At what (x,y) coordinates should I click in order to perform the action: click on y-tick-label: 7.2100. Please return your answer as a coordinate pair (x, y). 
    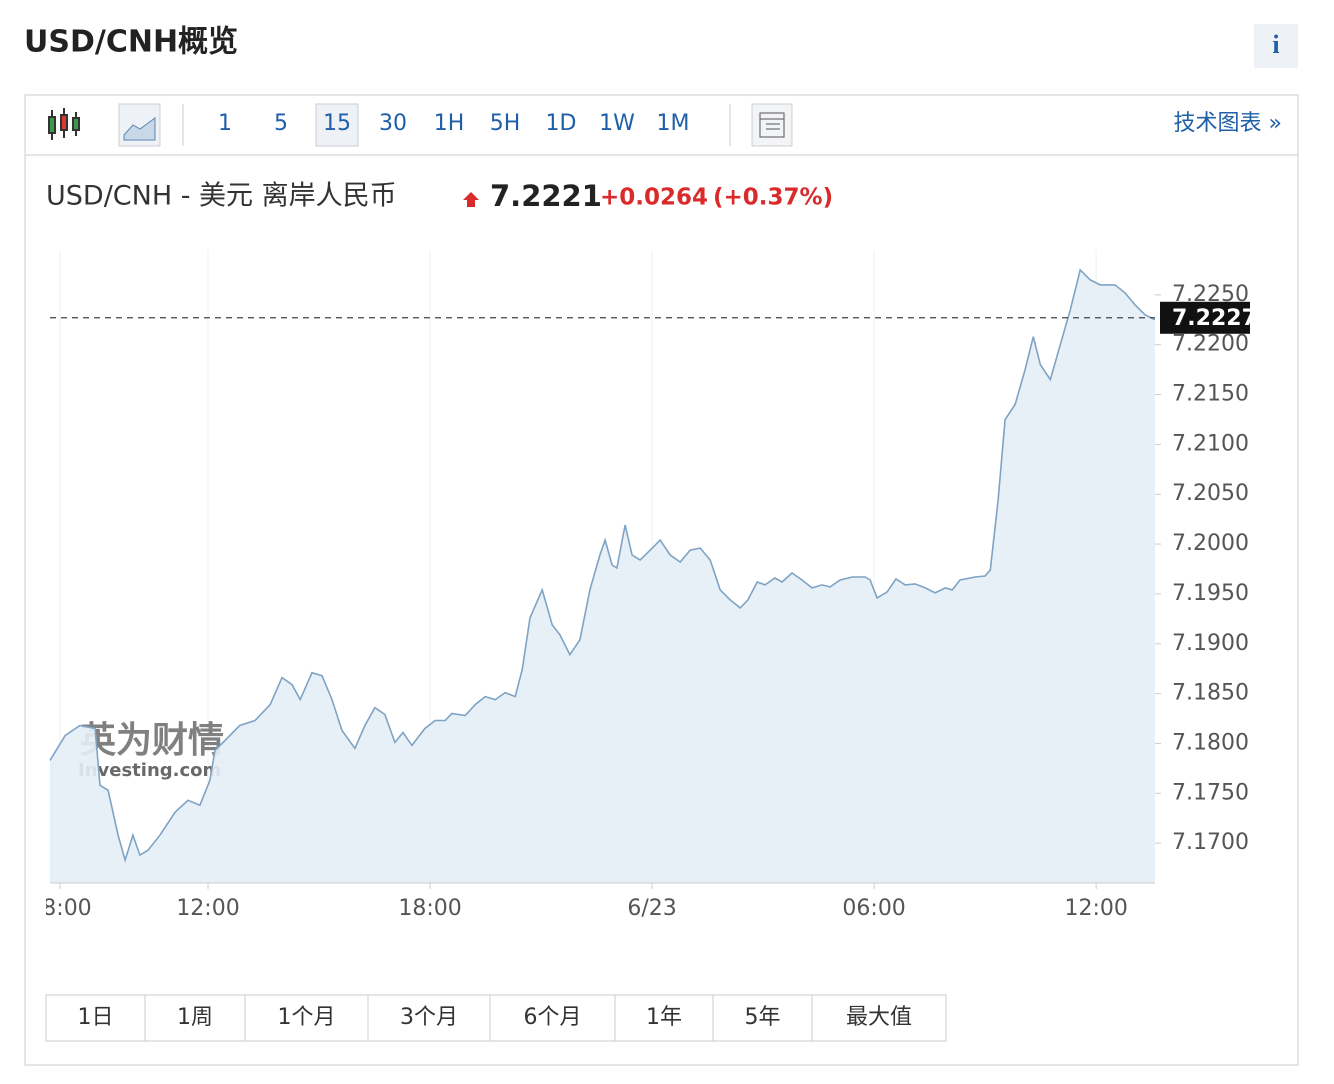
    Looking at the image, I should click on (1210, 443).